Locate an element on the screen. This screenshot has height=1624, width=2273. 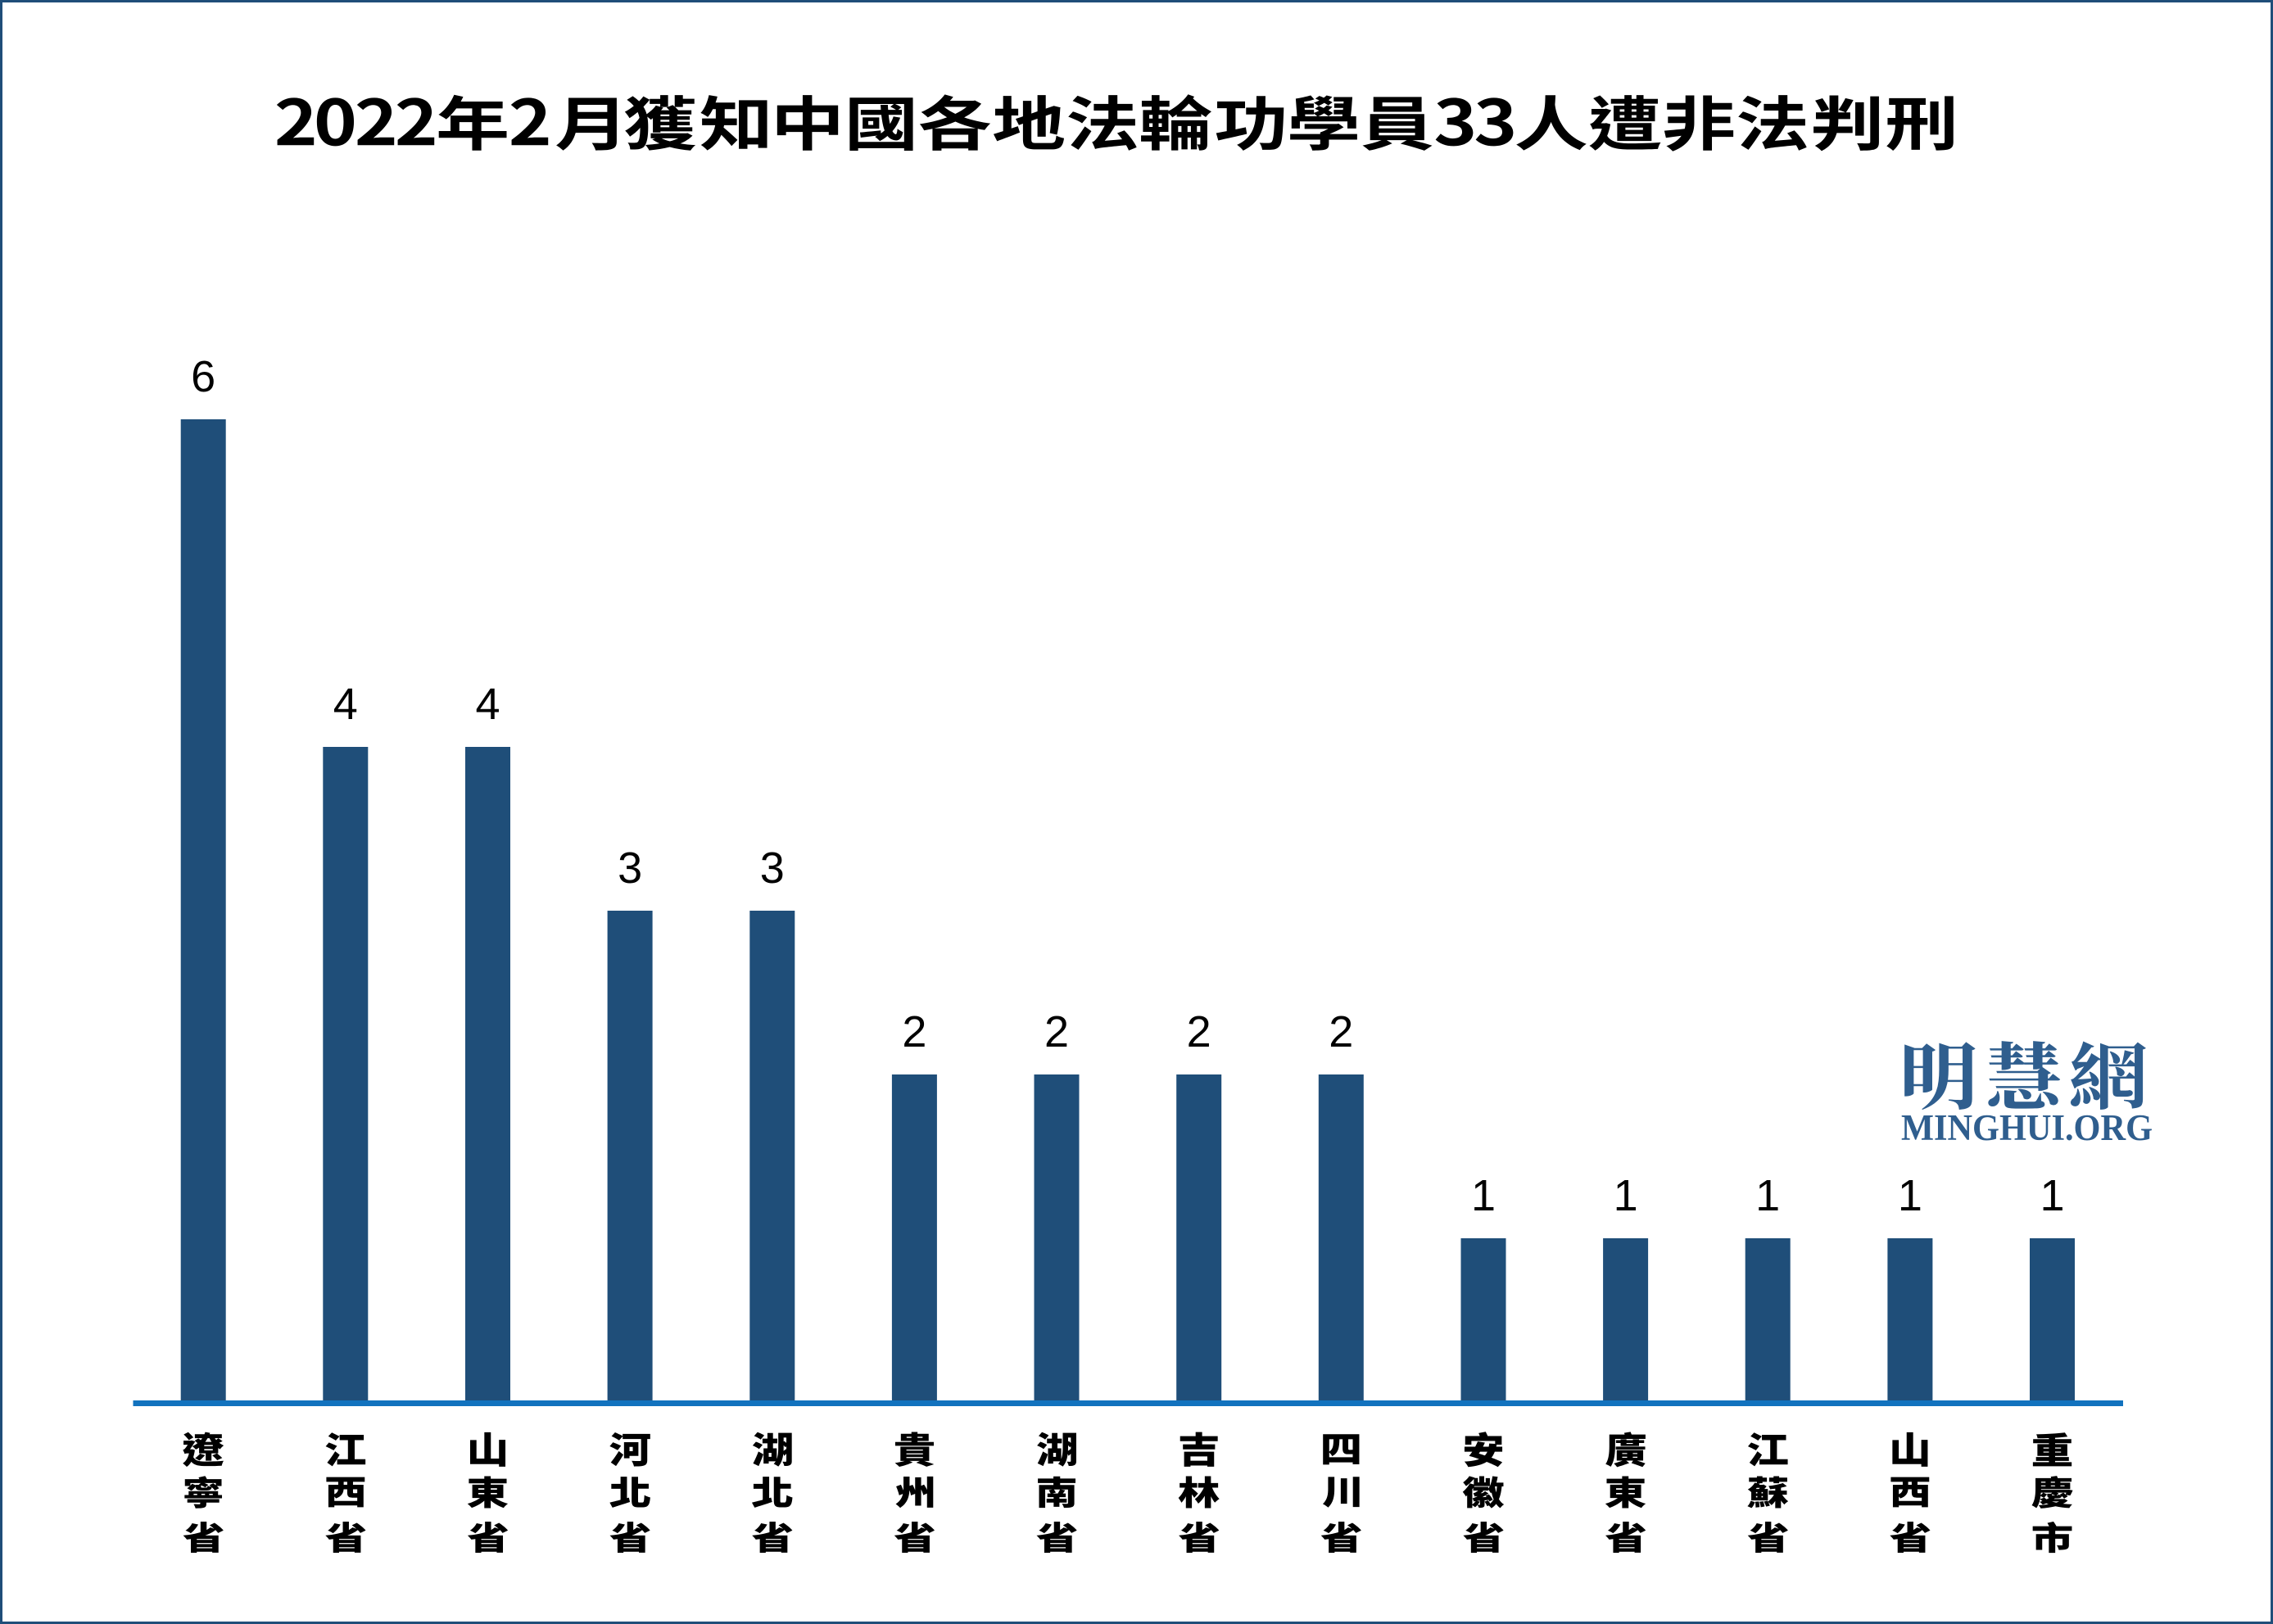
svg-text: MINGHUI.ORG is located at coordinates (2027, 1127).